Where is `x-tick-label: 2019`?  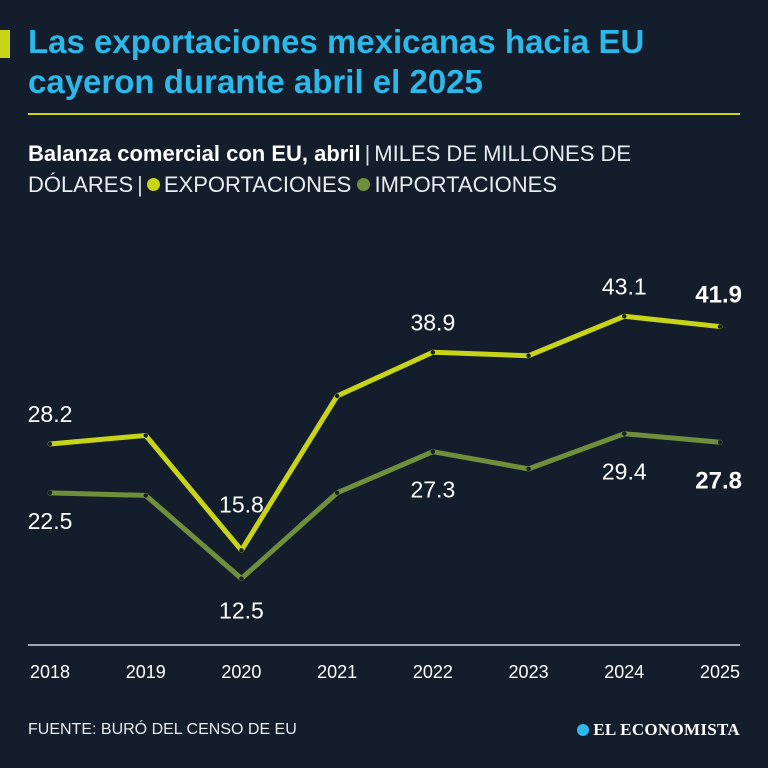 x-tick-label: 2019 is located at coordinates (146, 672).